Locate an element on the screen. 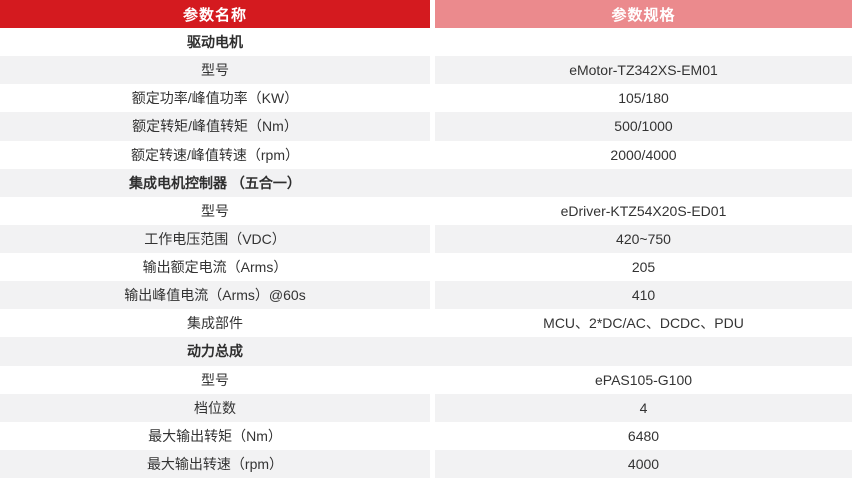 The height and width of the screenshot is (478, 857). table-row: 工作电压范围（VDC） 420~750 is located at coordinates (428, 238).